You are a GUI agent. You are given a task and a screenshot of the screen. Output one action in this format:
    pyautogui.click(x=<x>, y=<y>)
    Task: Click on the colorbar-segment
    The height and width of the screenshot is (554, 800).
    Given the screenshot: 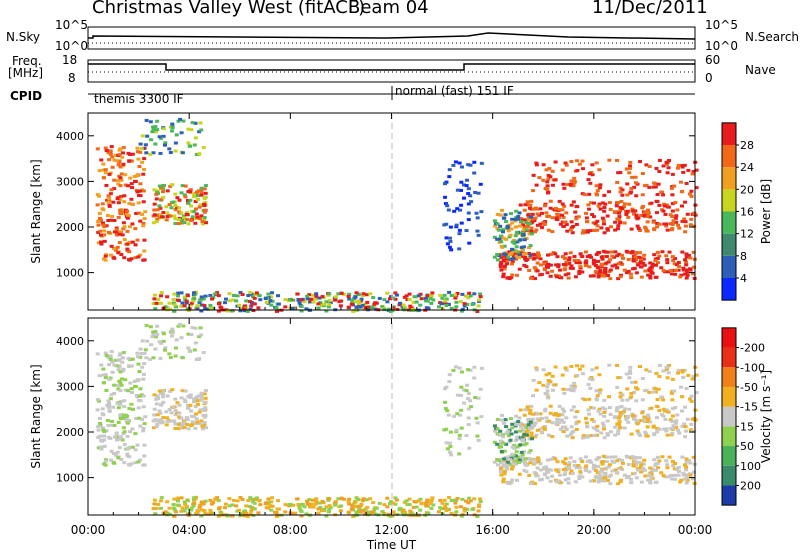 What is the action you would take?
    pyautogui.click(x=729, y=436)
    